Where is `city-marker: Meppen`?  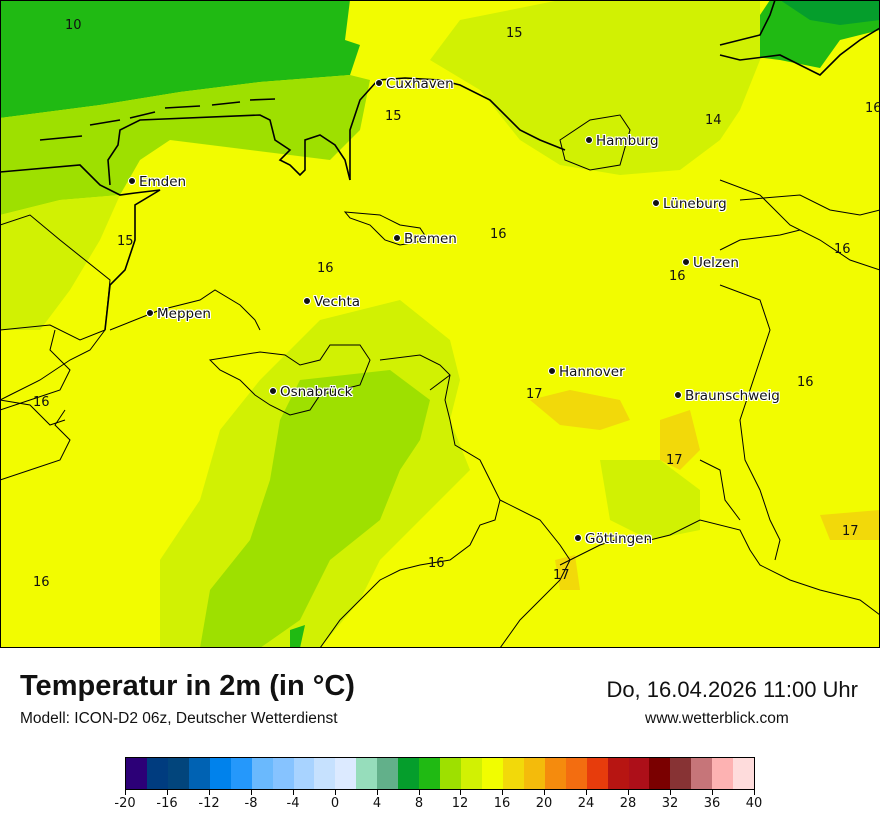 city-marker: Meppen is located at coordinates (178, 314).